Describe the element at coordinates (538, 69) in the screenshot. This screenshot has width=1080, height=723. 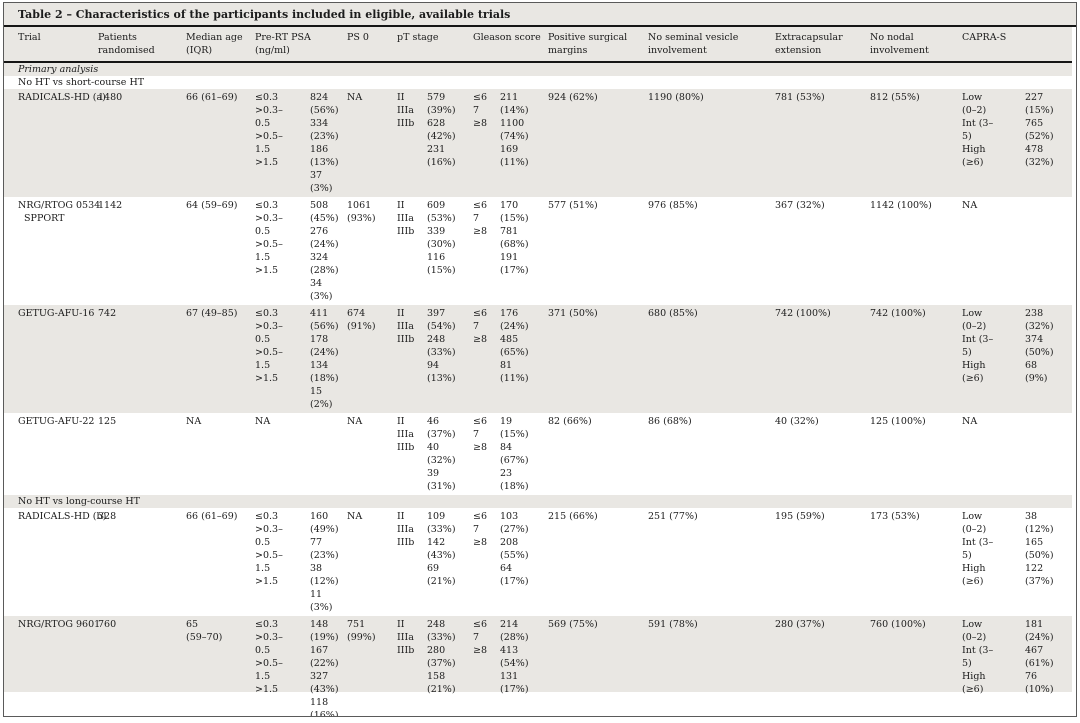
I see `section-row: Primary analysis` at that location.